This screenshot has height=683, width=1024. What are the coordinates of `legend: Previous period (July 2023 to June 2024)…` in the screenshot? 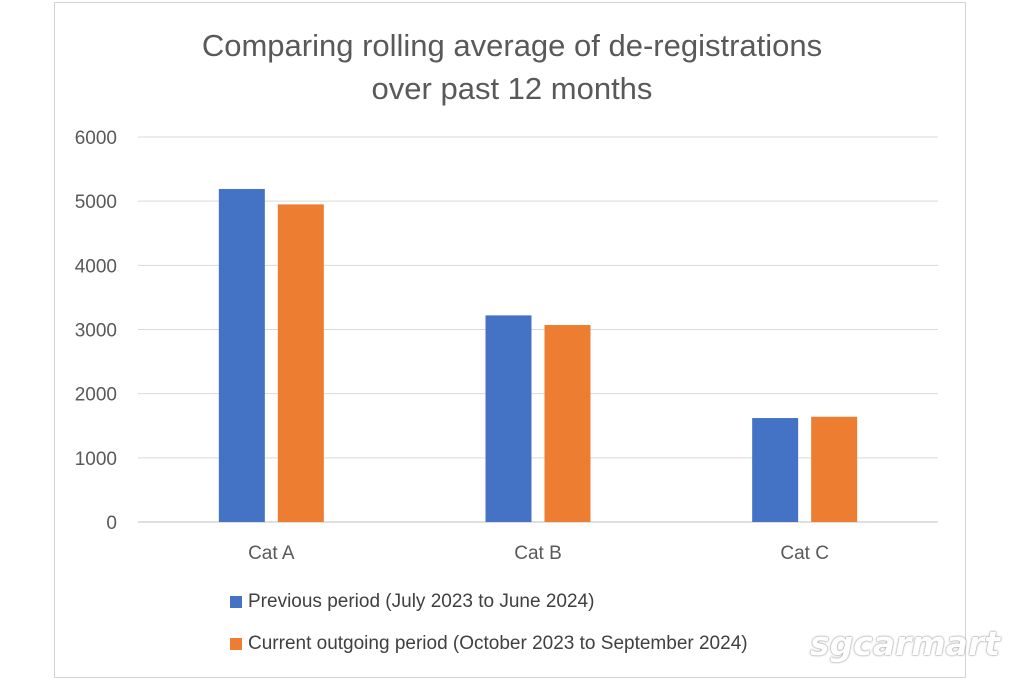 It's located at (489, 630).